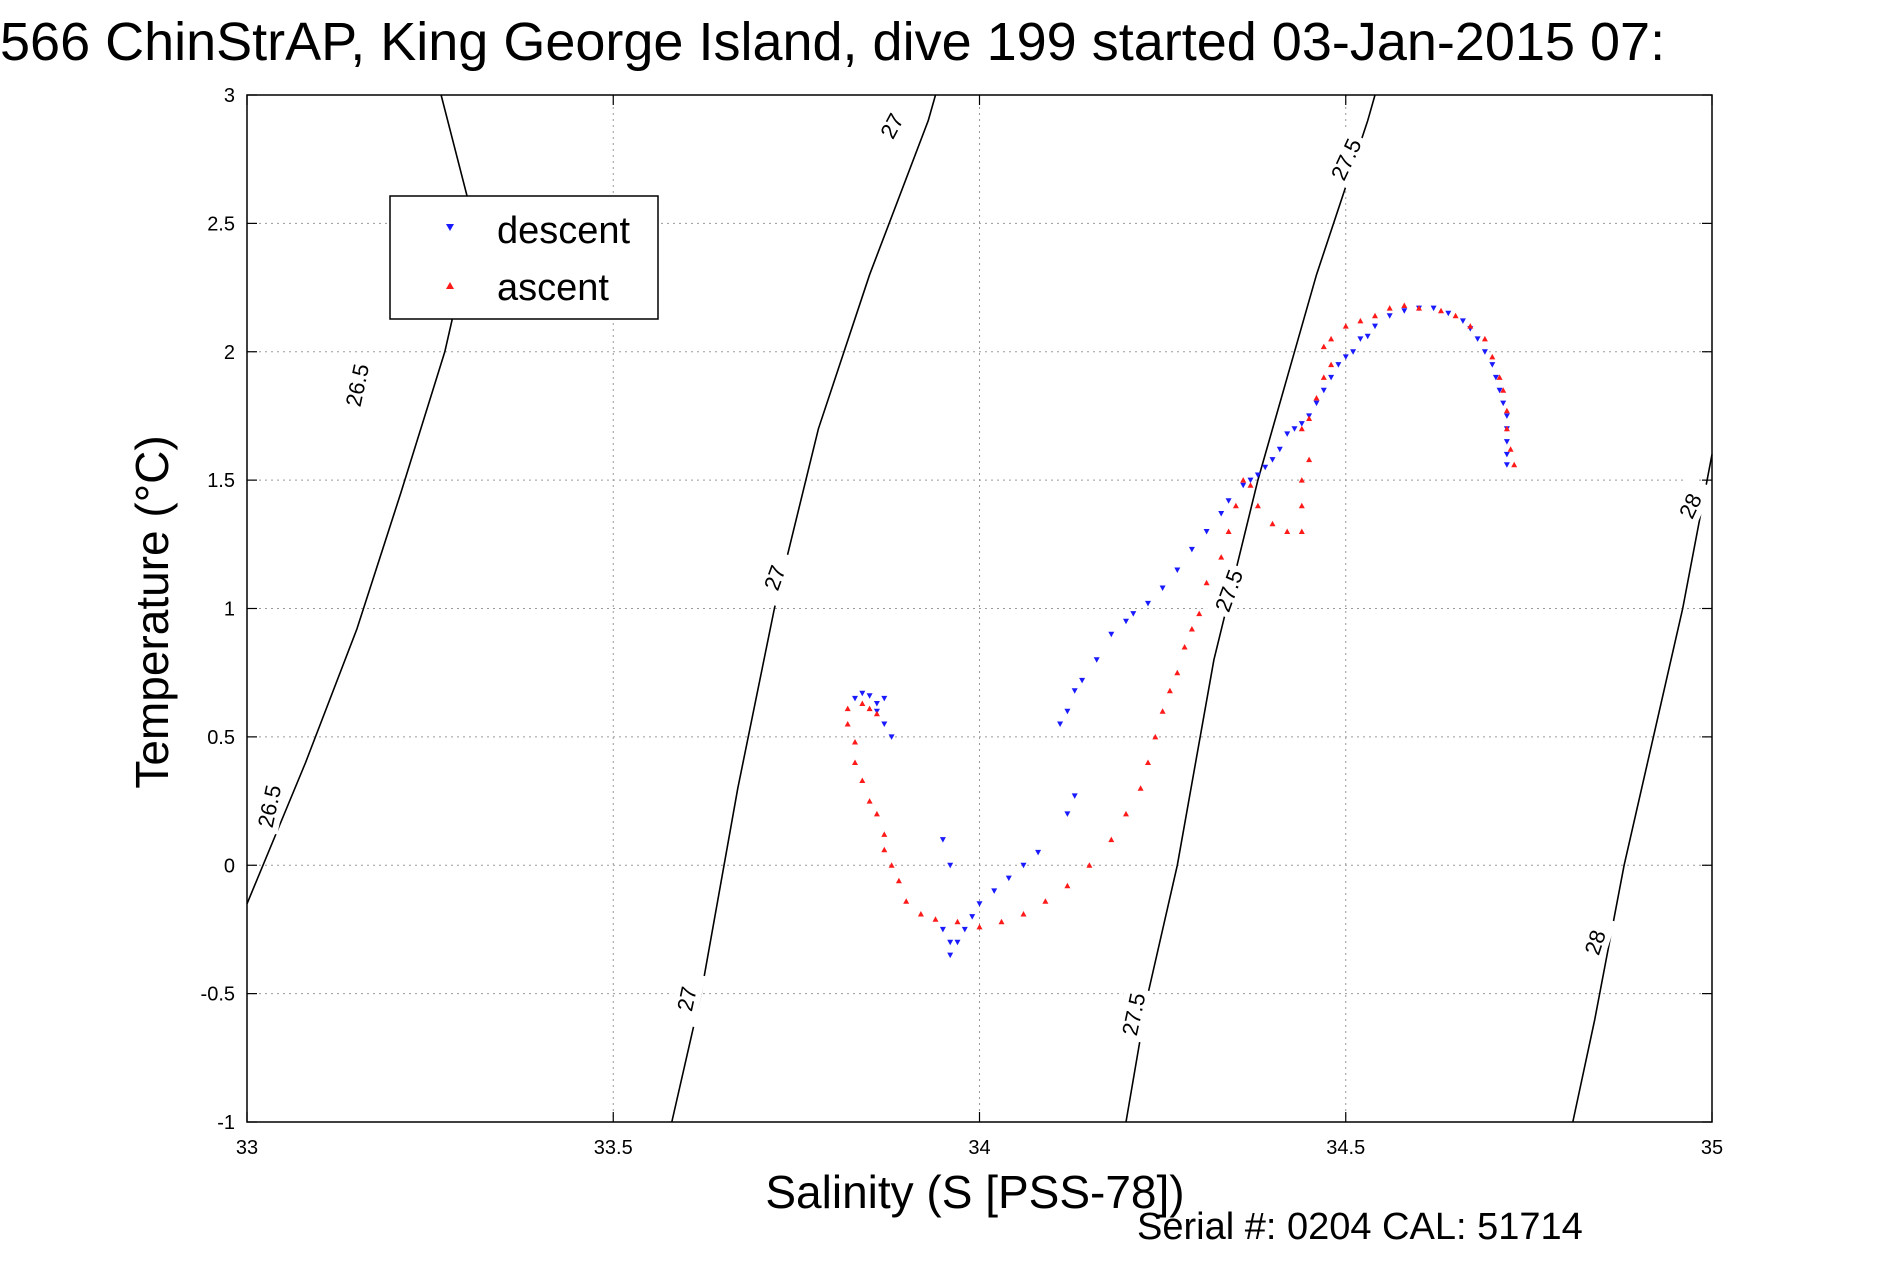 This screenshot has height=1262, width=1891. What do you see at coordinates (538, 231) in the screenshot?
I see `legend-entry-descent: descent` at bounding box center [538, 231].